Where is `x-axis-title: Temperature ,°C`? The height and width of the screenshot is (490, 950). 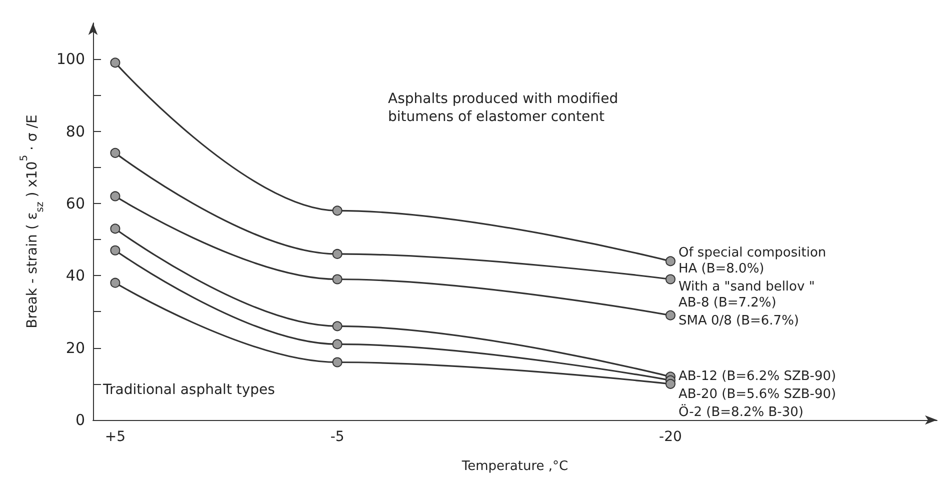
x-axis-title: Temperature ,°C is located at coordinates (514, 466).